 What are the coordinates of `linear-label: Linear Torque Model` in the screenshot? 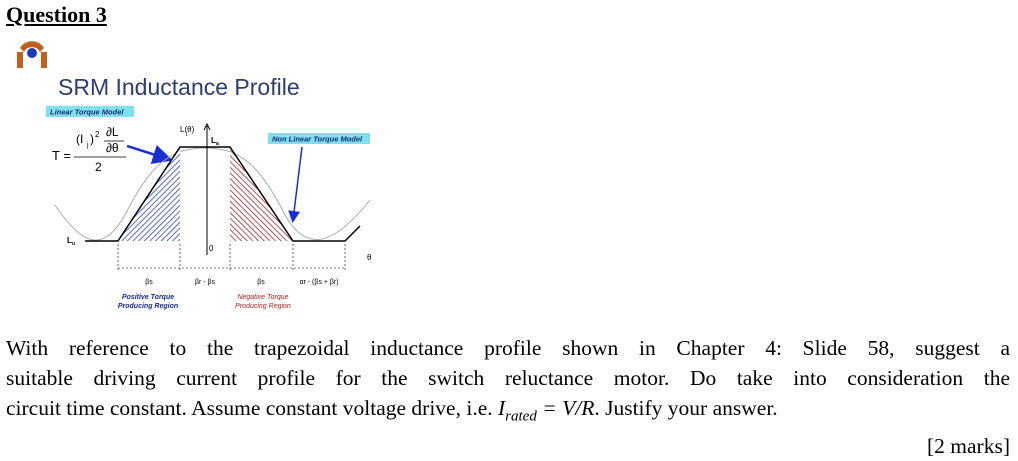 It's located at (87, 112).